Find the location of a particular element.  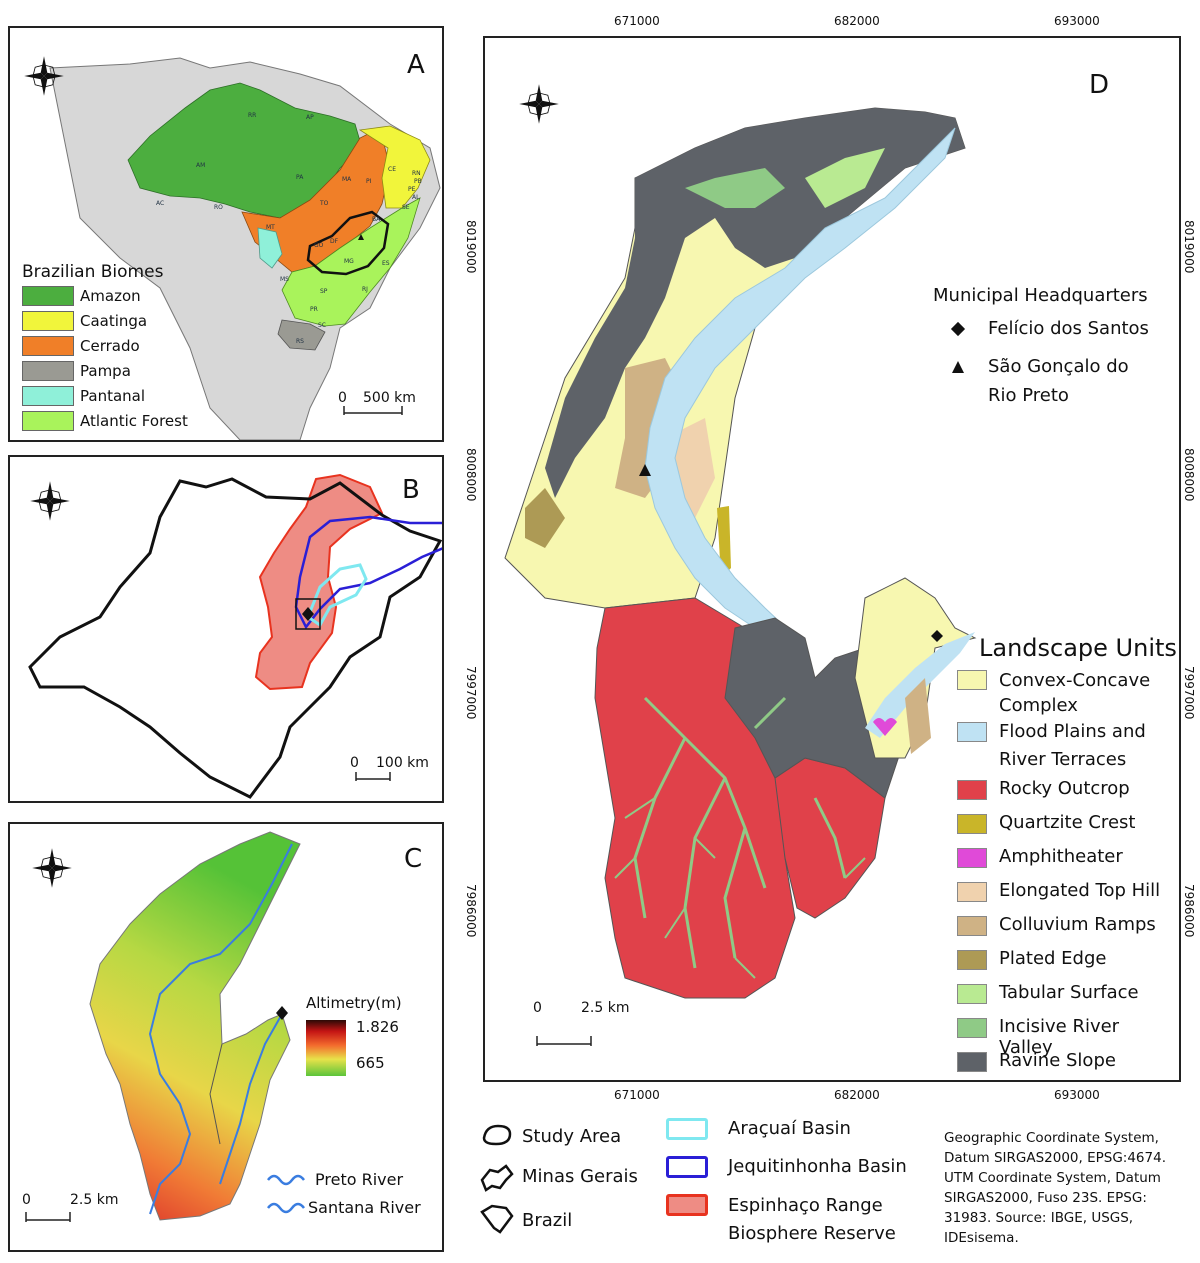

state-label: CE is located at coordinates (392, 169).